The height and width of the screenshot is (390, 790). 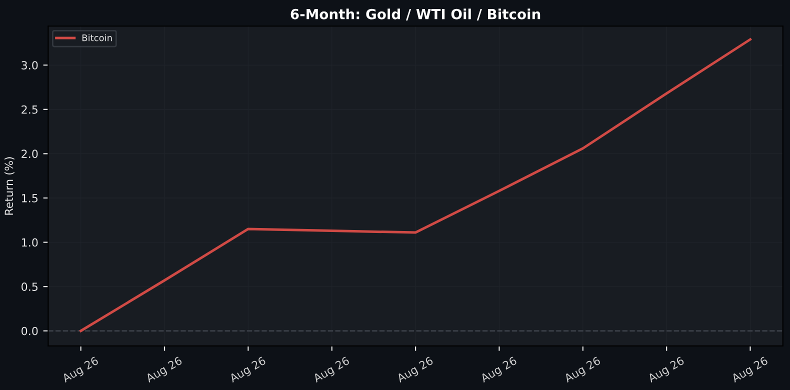 I want to click on y-tick-label: 2.5, so click(x=30, y=109).